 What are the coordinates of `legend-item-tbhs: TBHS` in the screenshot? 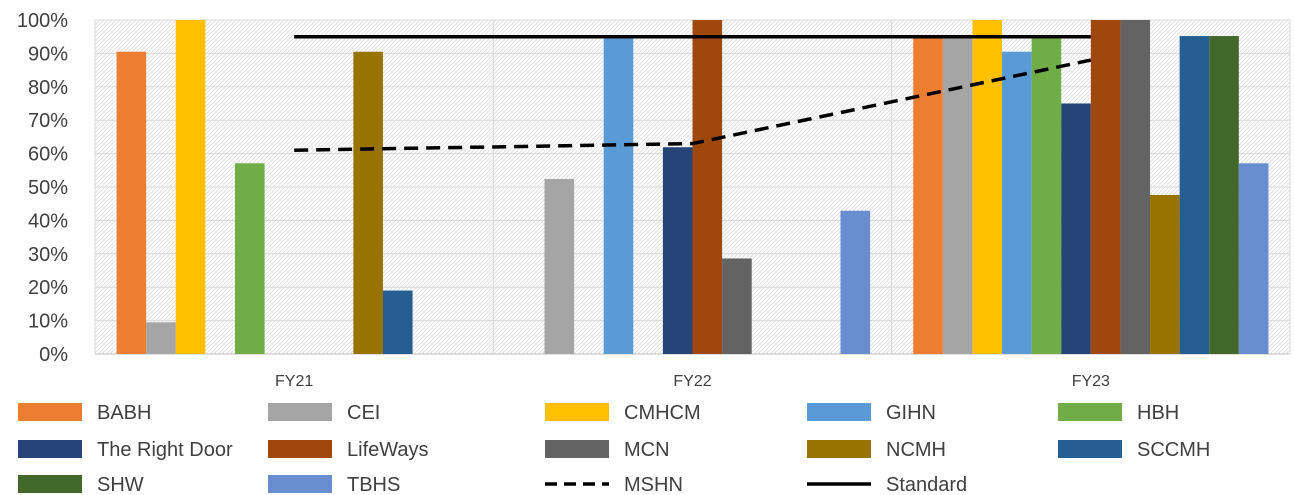 It's located at (334, 484).